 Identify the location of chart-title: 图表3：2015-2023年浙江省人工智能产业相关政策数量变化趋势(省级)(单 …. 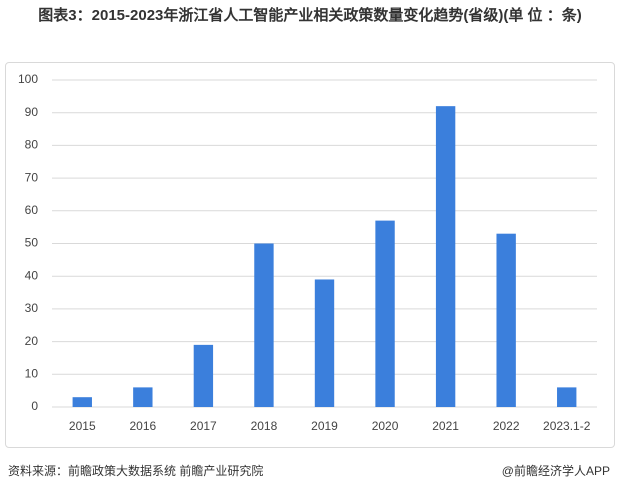
(310, 15).